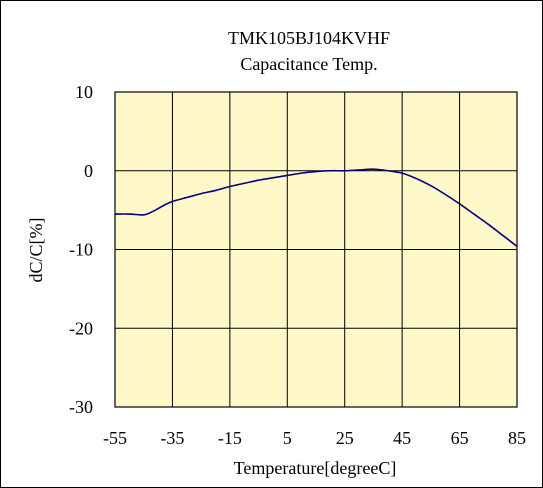 The width and height of the screenshot is (543, 488). Describe the element at coordinates (517, 438) in the screenshot. I see `x-tick-label: 85` at that location.